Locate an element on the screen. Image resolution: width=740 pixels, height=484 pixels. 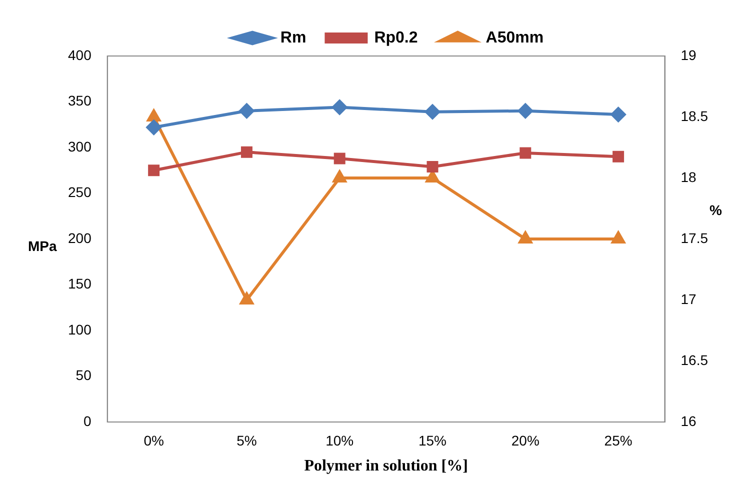
x-tick-label: 15% is located at coordinates (432, 440).